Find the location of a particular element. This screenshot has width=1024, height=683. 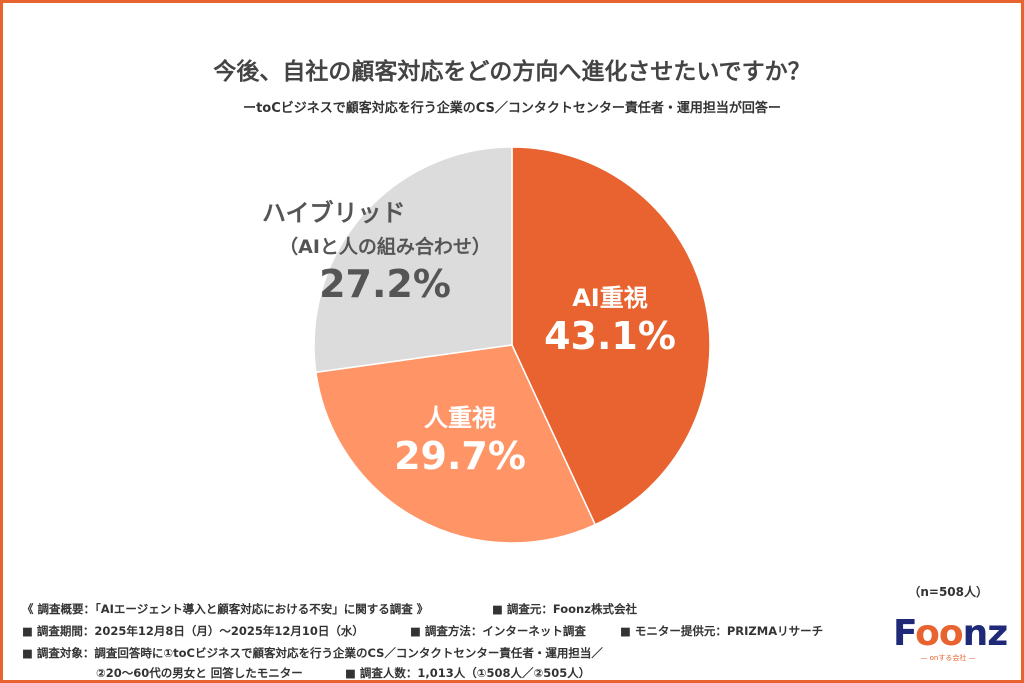

slice-value-ai: 43.1% is located at coordinates (610, 336).